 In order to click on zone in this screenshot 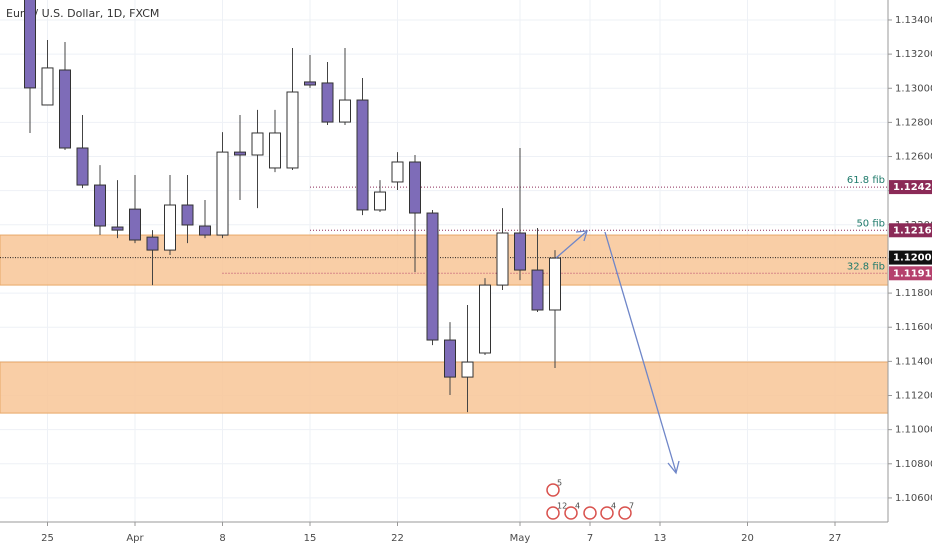, I will do `click(444, 260)`.